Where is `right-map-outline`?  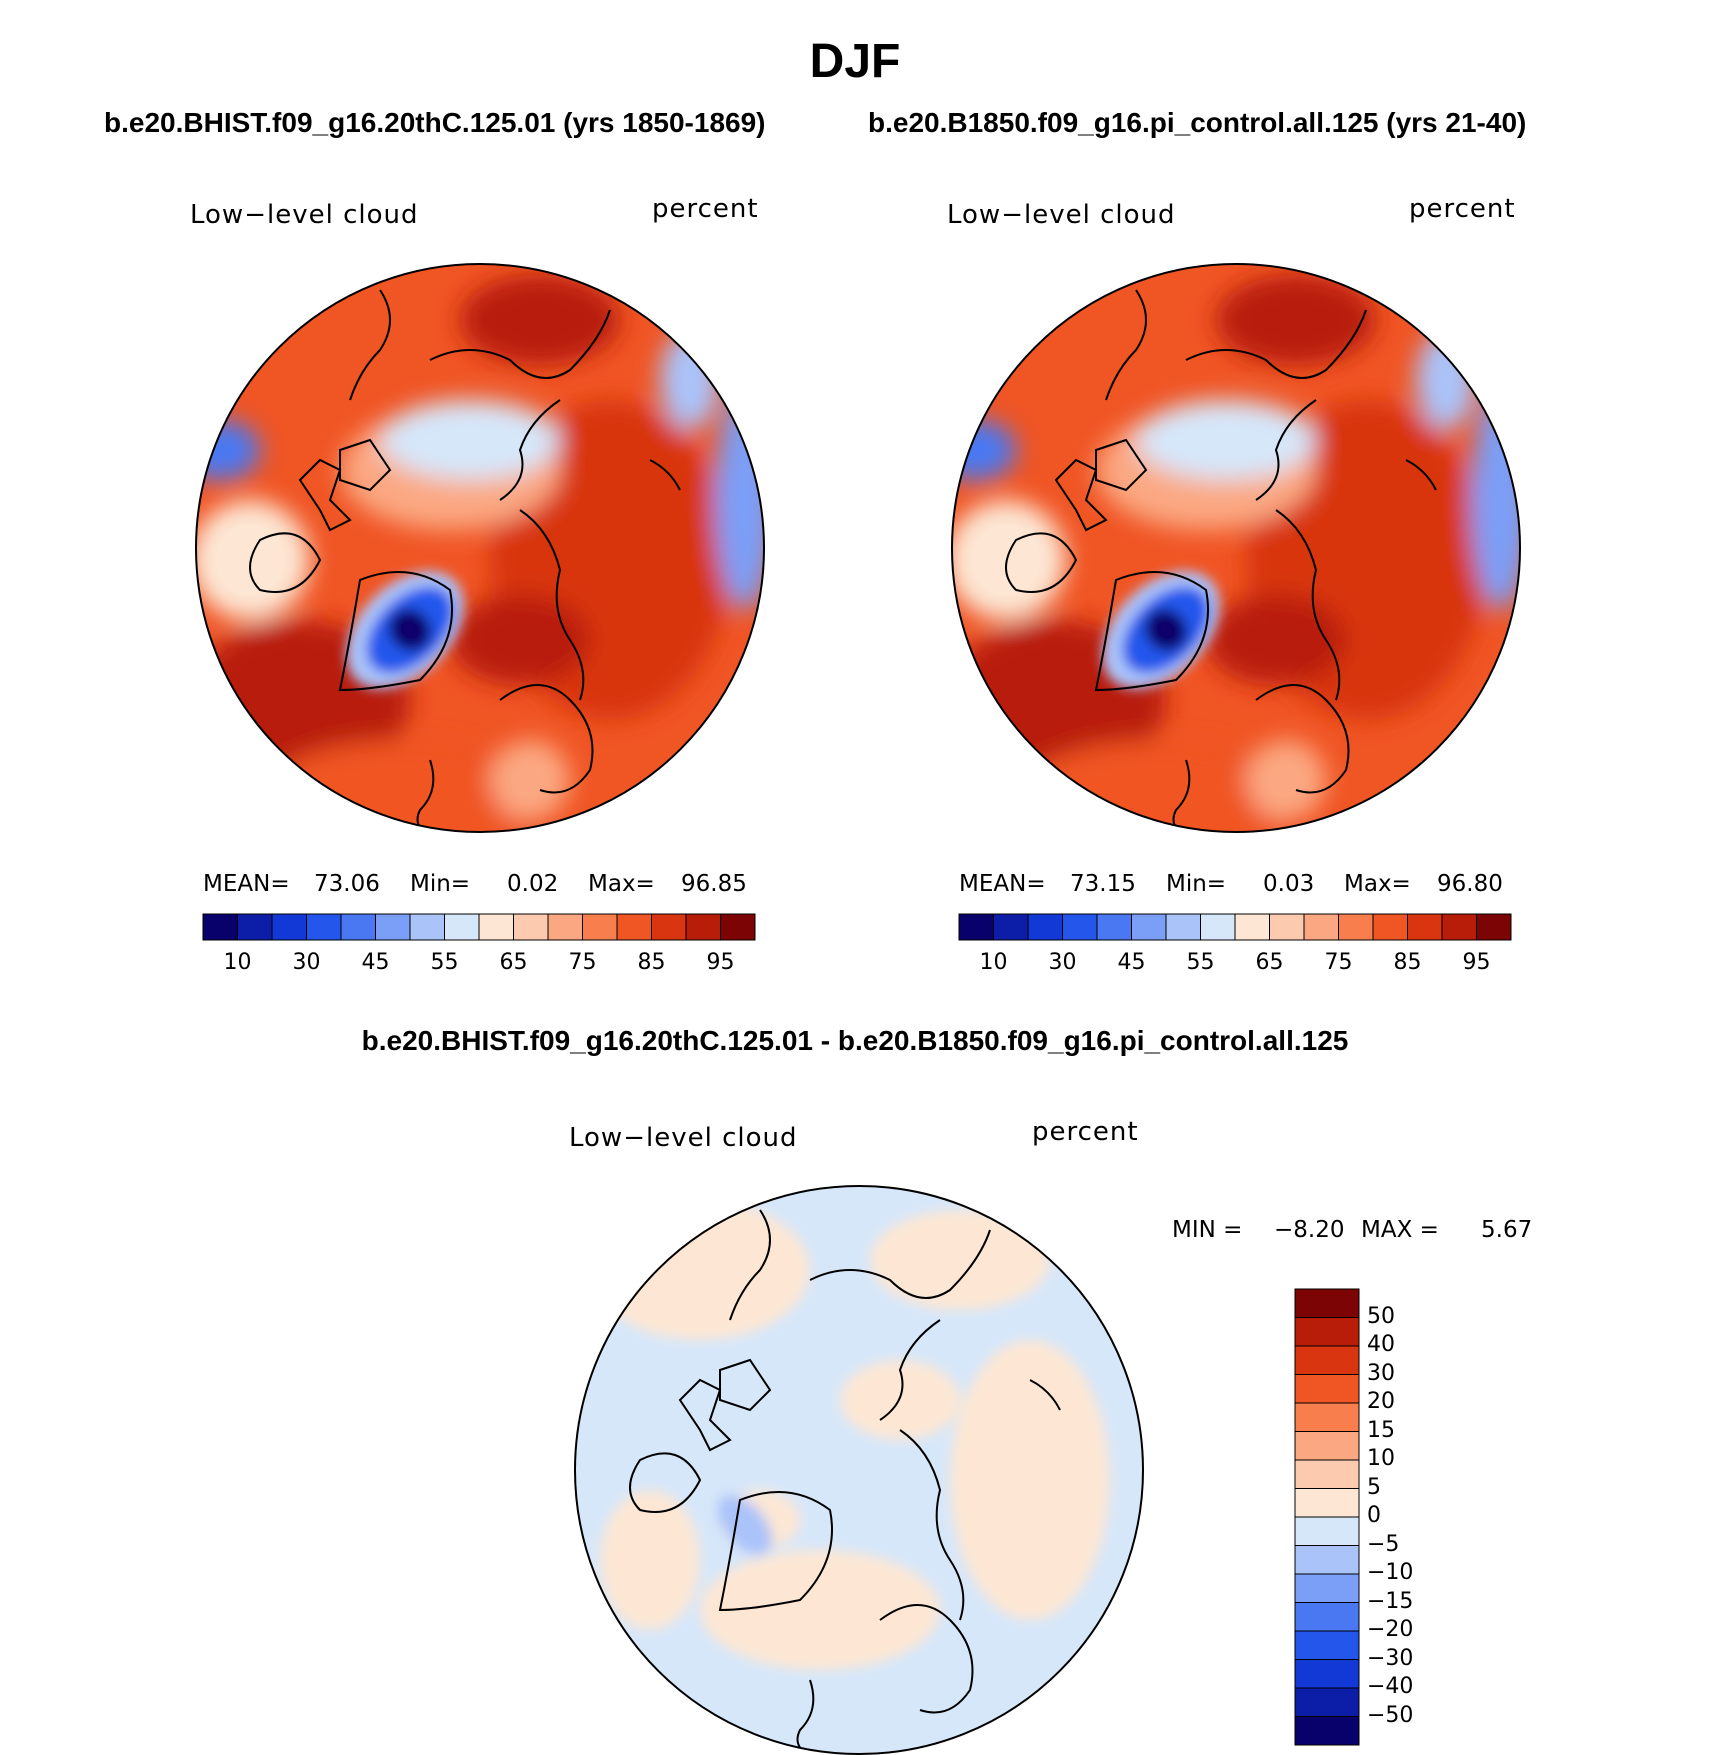 right-map-outline is located at coordinates (1236, 548).